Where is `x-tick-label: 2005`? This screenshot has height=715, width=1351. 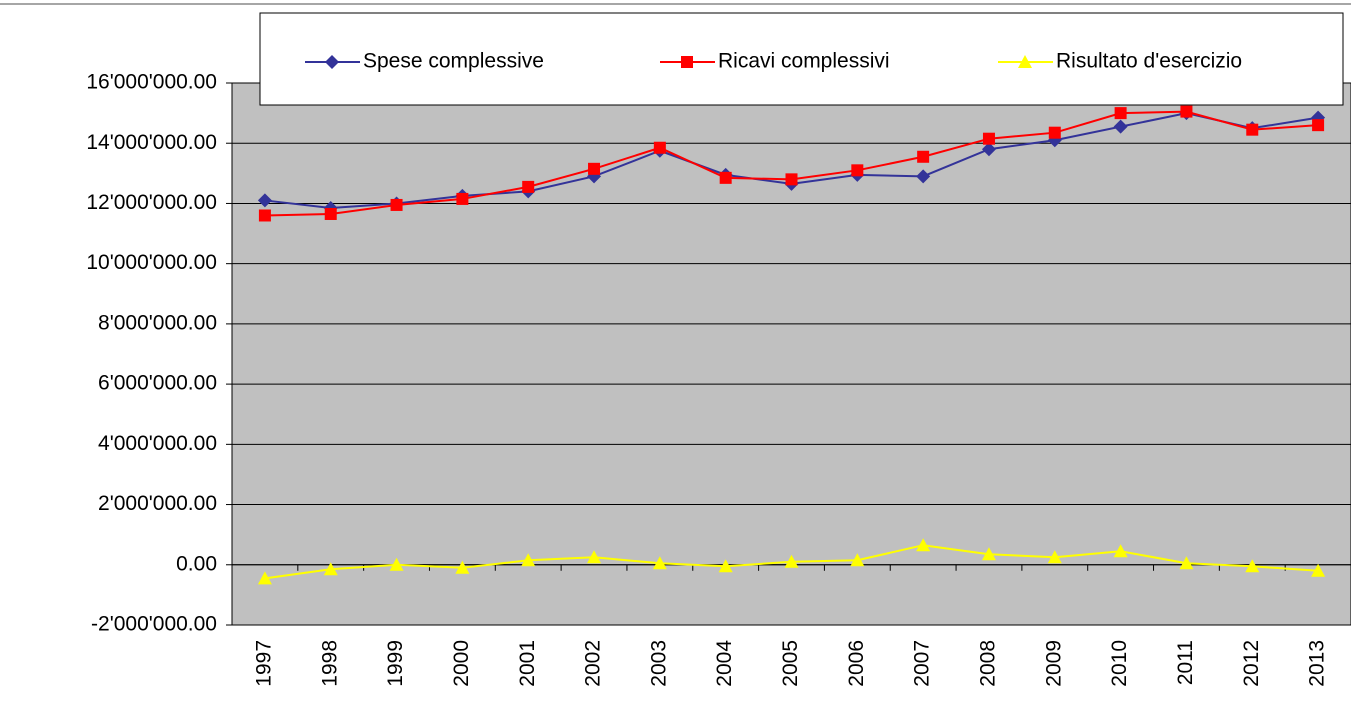
x-tick-label: 2005 is located at coordinates (790, 663).